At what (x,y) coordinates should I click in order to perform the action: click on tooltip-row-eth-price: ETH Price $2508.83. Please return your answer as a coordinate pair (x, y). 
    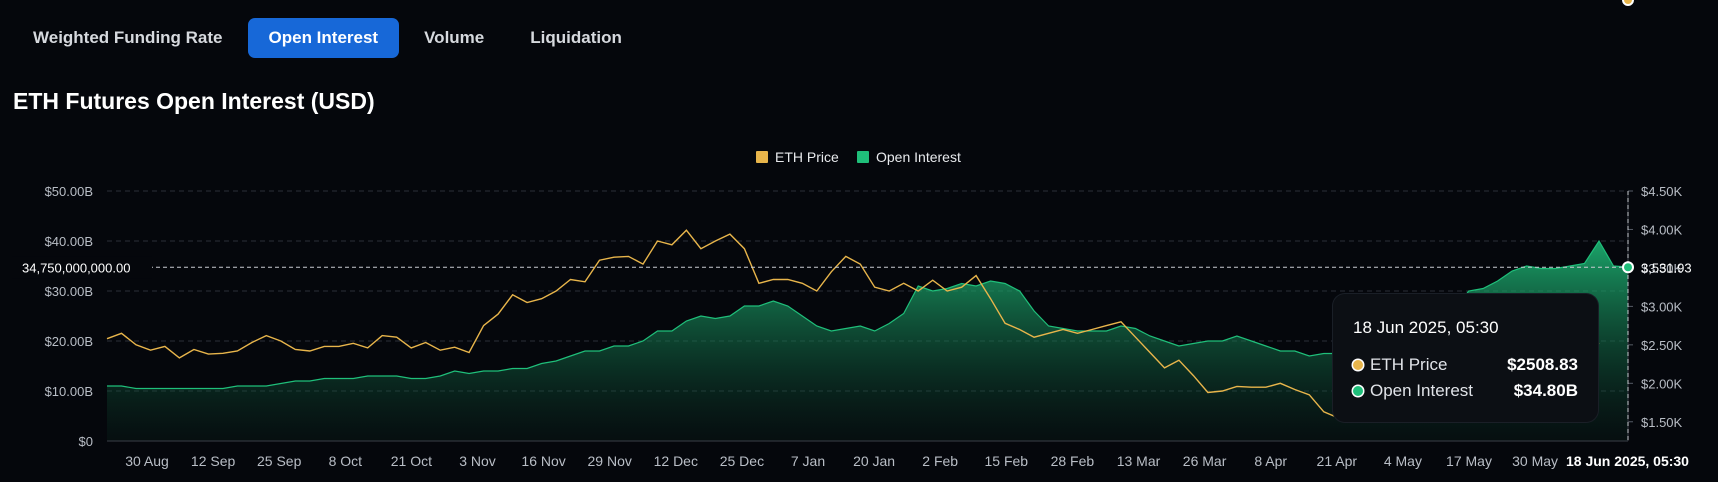
    Looking at the image, I should click on (1465, 365).